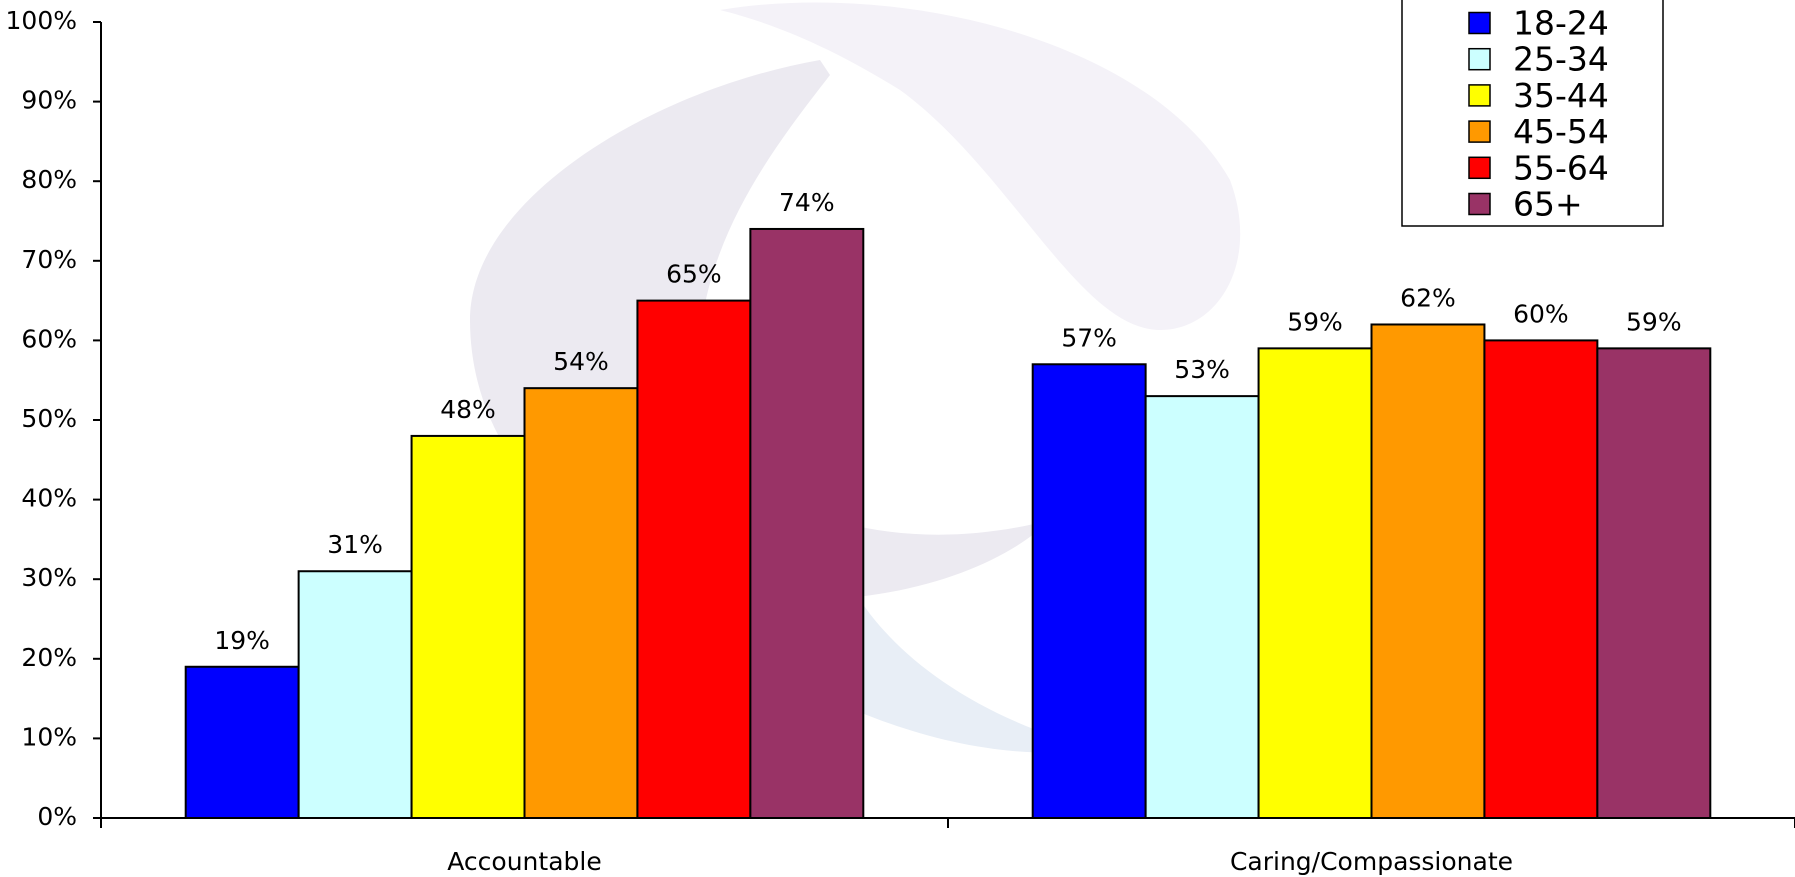 The image size is (1795, 877). Describe the element at coordinates (1561, 131) in the screenshot. I see `legend-label: 45-54` at that location.